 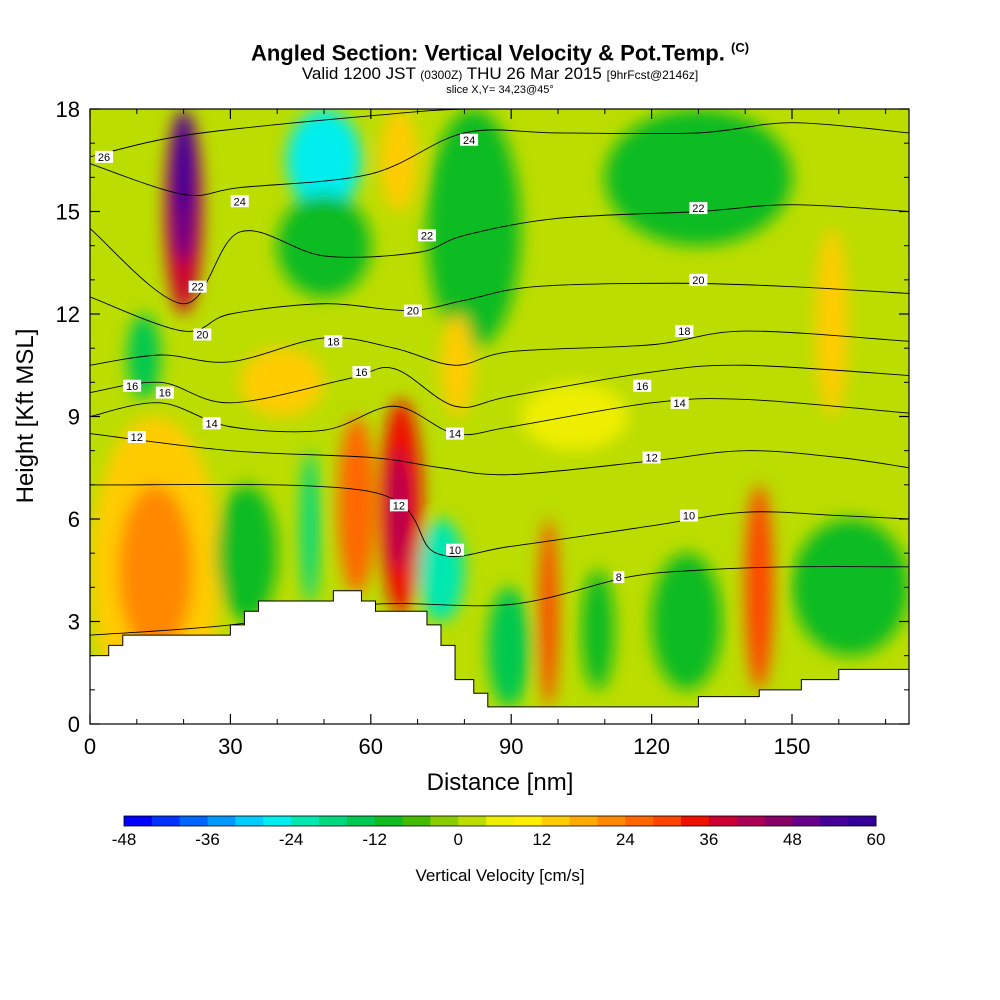 I want to click on isoline-label-text: 18, so click(x=333, y=342).